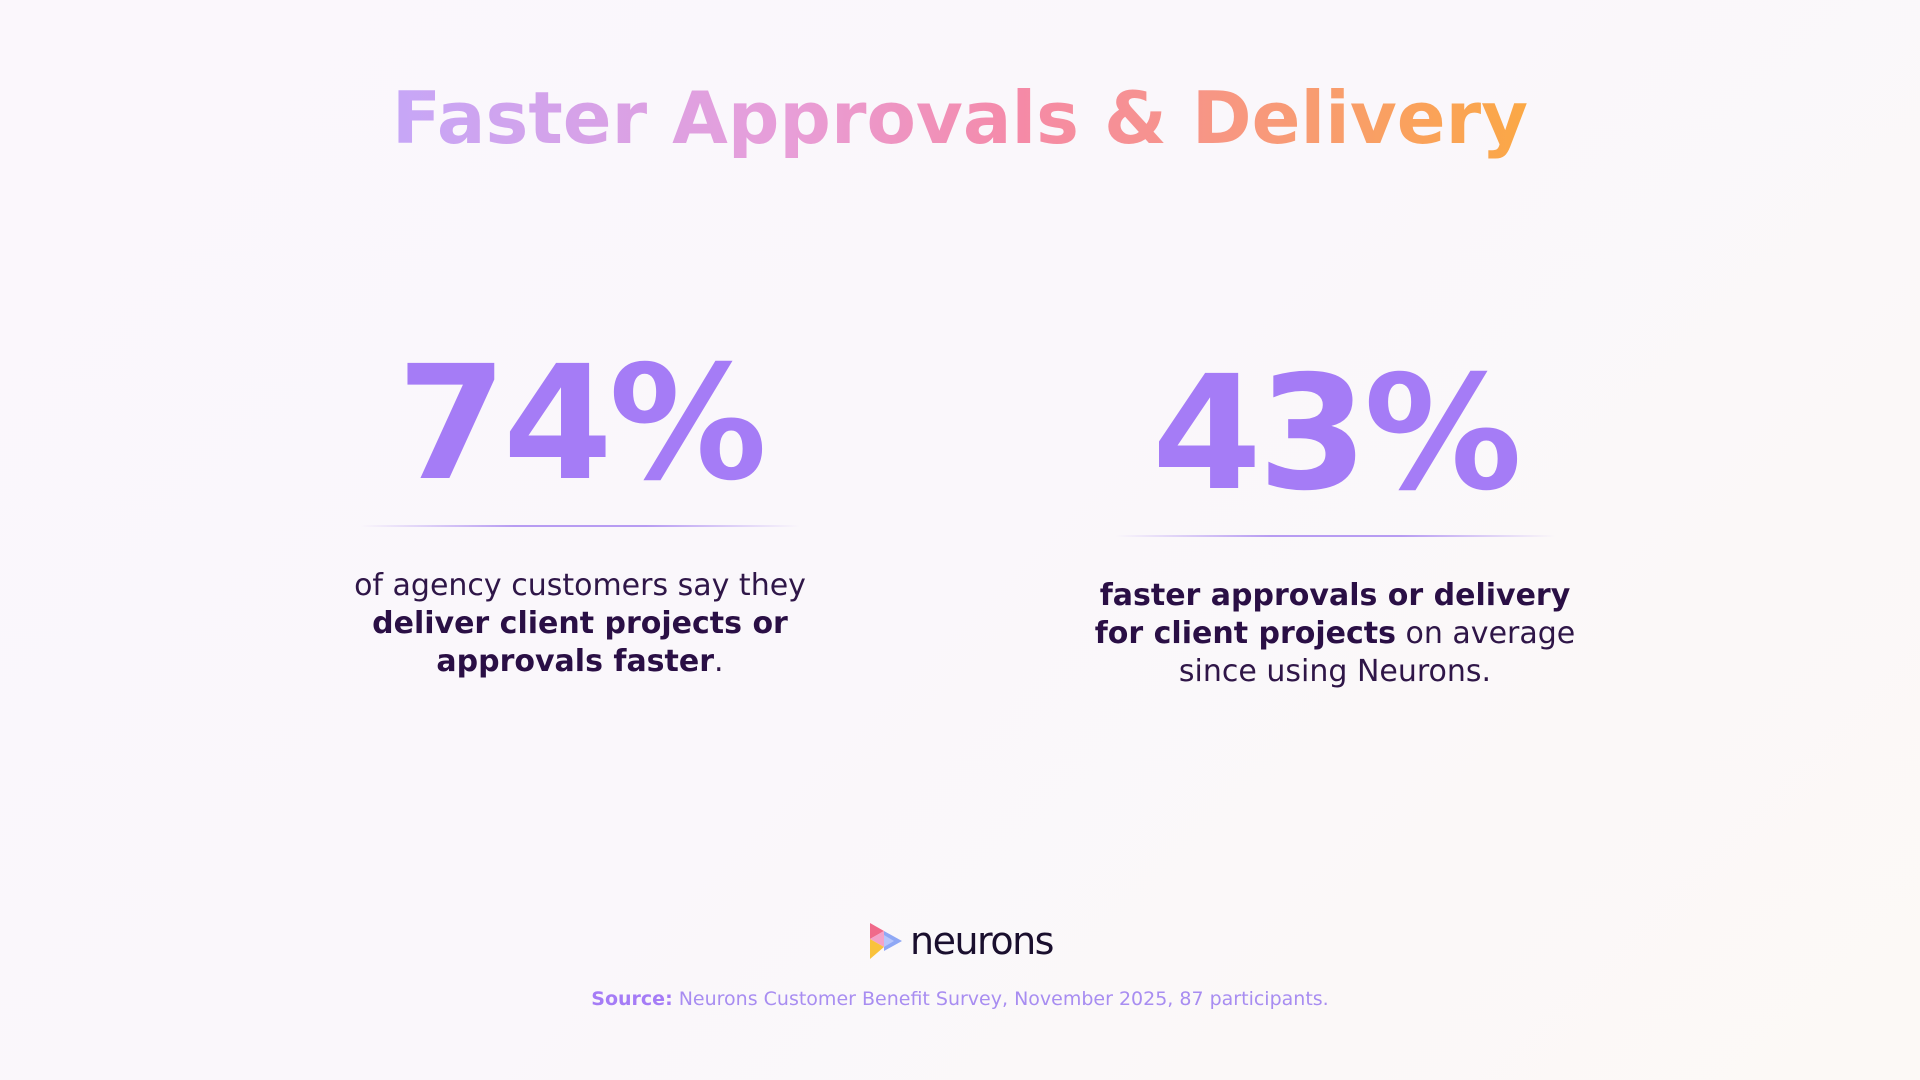  Describe the element at coordinates (632, 999) in the screenshot. I see `source-label: Source:` at that location.